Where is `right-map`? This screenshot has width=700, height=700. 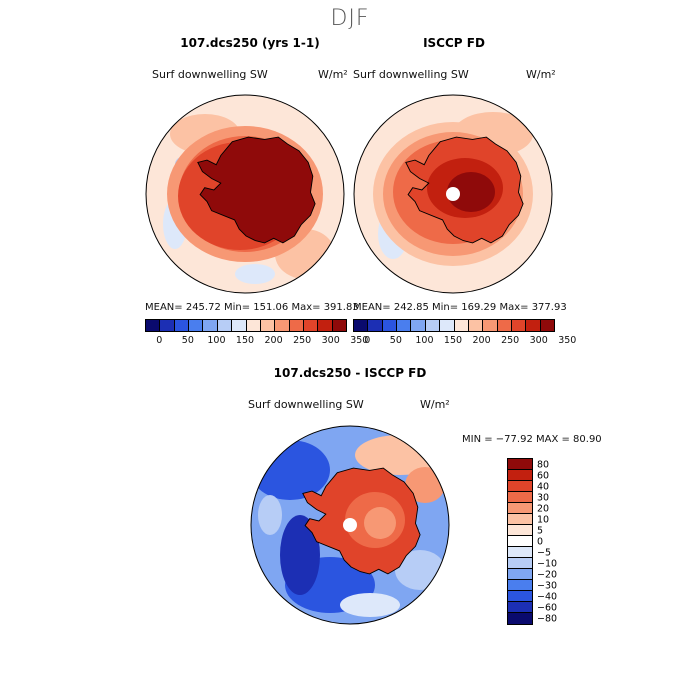 right-map is located at coordinates (453, 194).